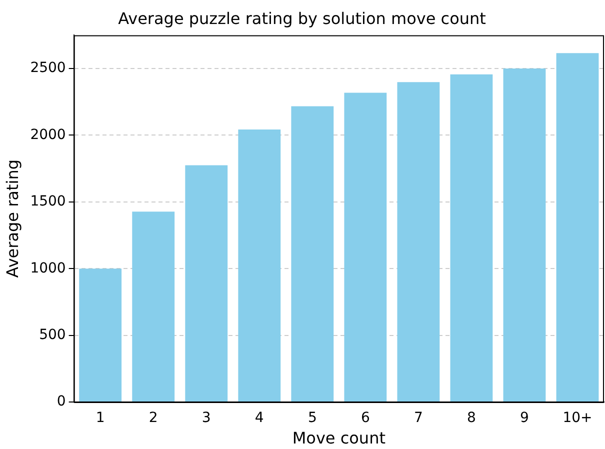 Image resolution: width=605 pixels, height=449 pixels. Describe the element at coordinates (365, 418) in the screenshot. I see `x-tick-label: 6` at that location.